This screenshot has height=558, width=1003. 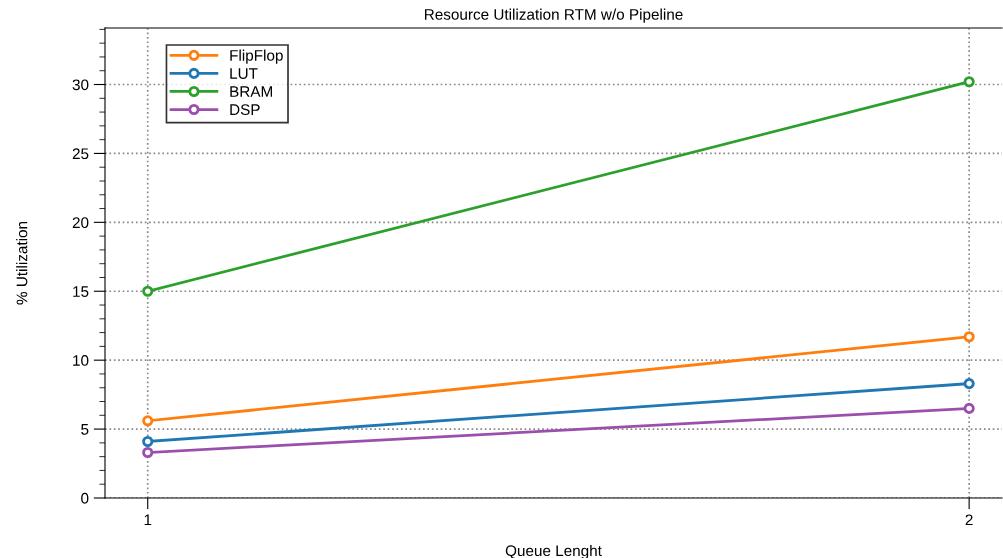 I want to click on y-tick-label: 15, so click(x=81, y=291).